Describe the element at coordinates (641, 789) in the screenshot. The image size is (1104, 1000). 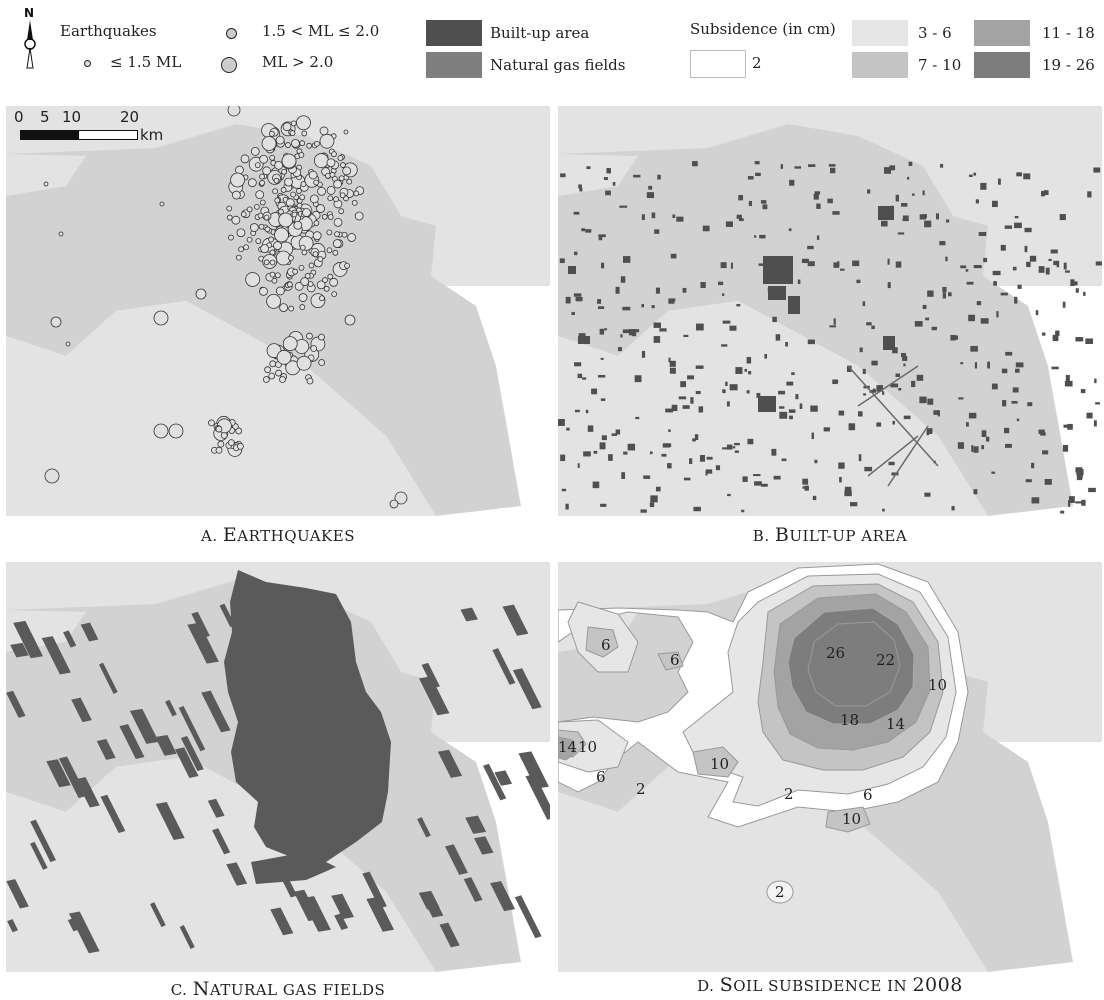
I see `sub-label-11: 2` at that location.